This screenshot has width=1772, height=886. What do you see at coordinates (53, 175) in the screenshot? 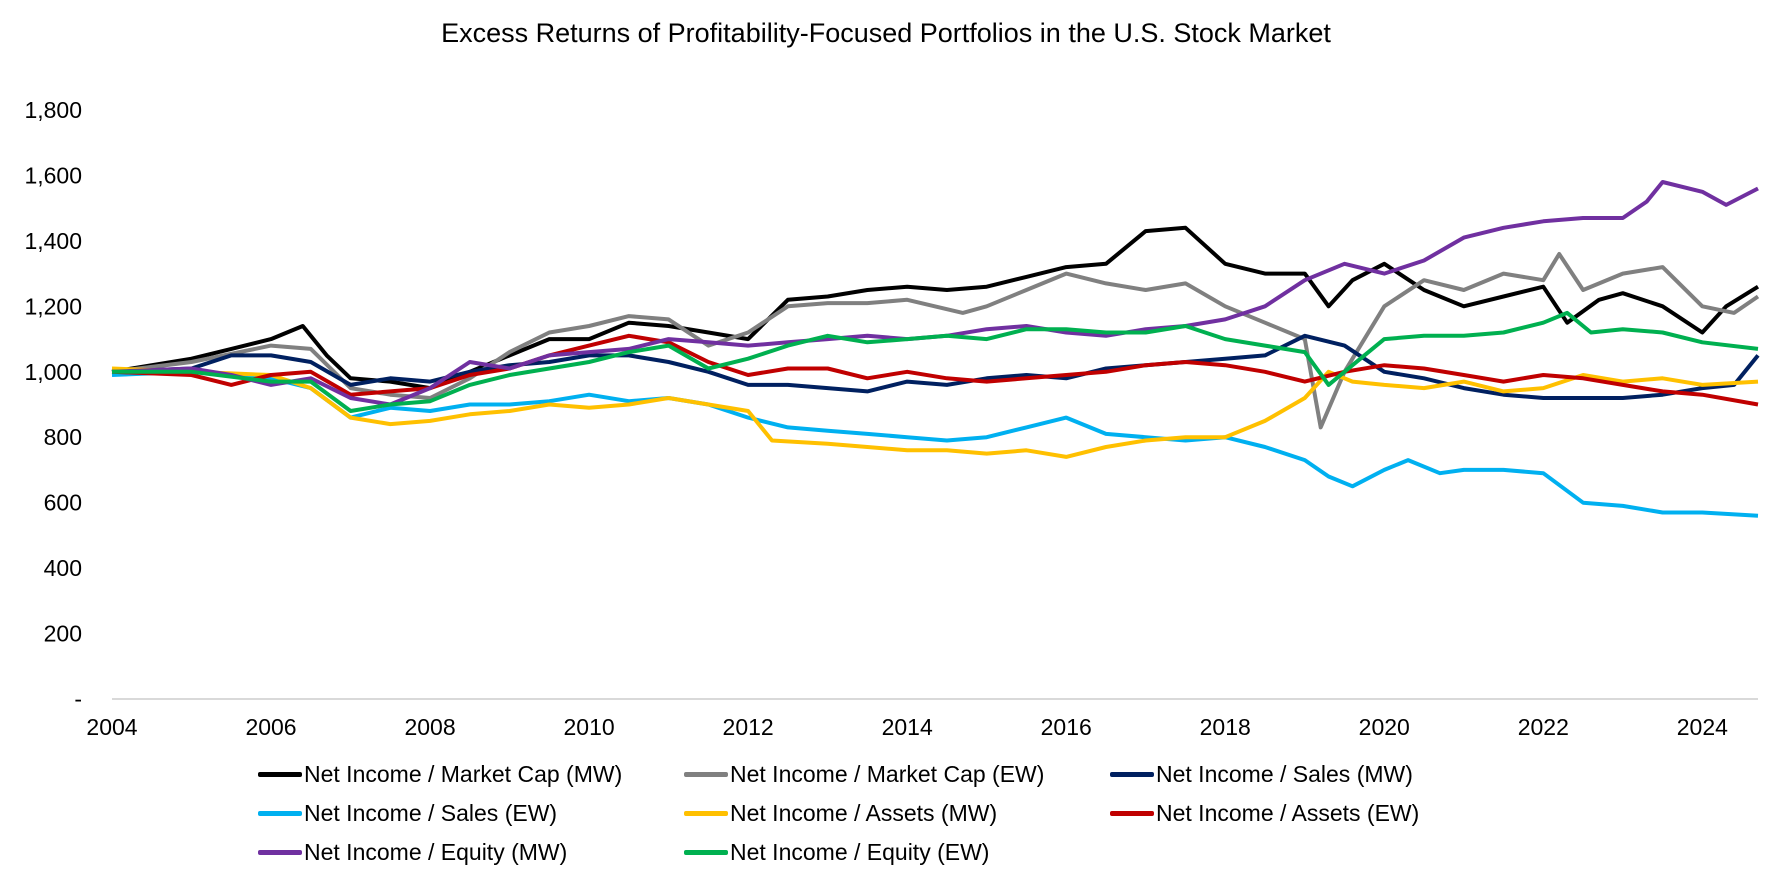
I see `y-tick-label: 1,600` at bounding box center [53, 175].